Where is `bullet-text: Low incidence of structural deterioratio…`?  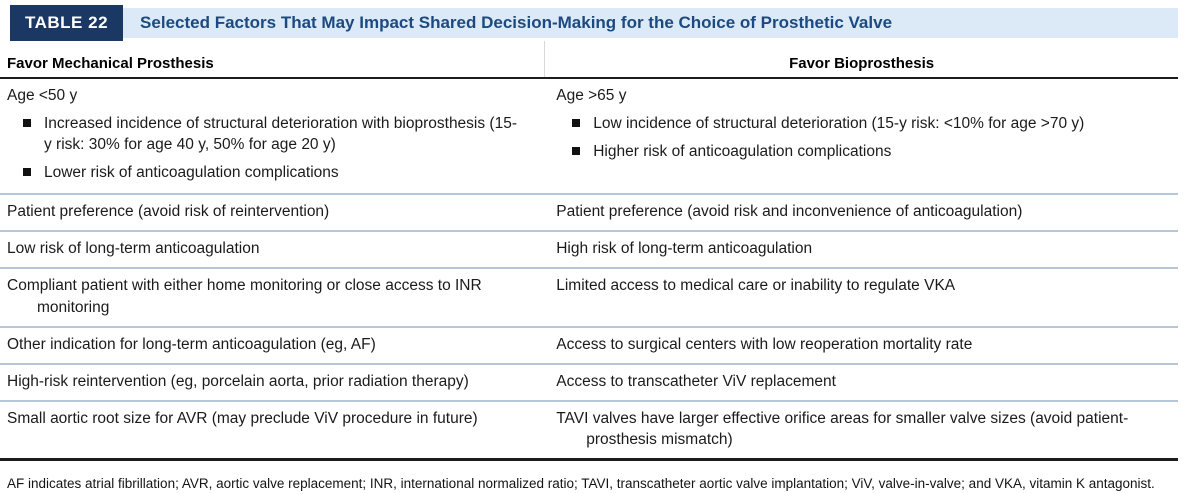 bullet-text: Low incidence of structural deterioratio… is located at coordinates (839, 124).